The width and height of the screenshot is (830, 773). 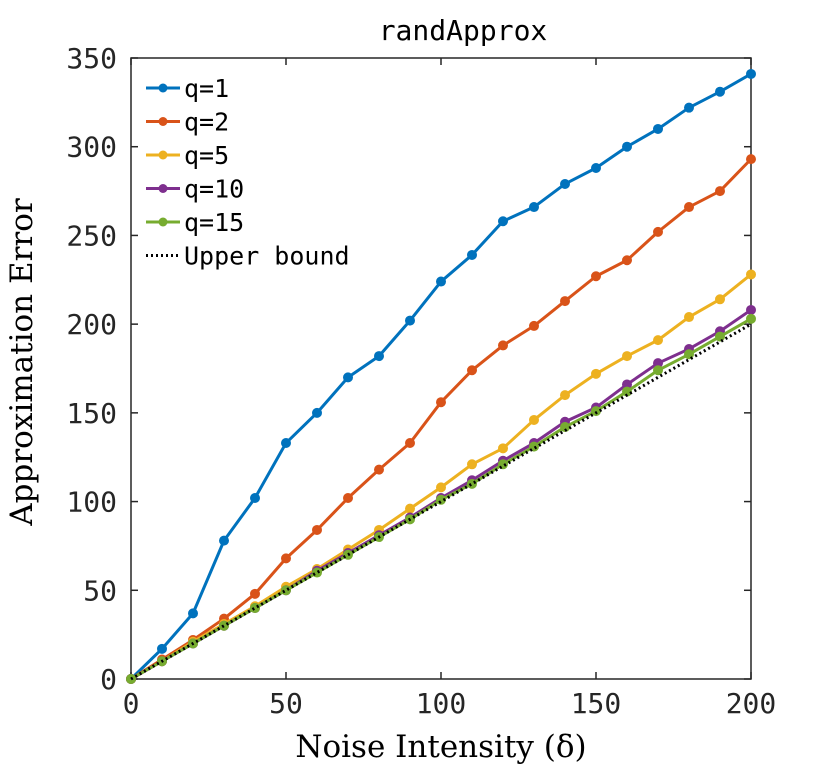 I want to click on x-tick-label: 100, so click(x=441, y=703).